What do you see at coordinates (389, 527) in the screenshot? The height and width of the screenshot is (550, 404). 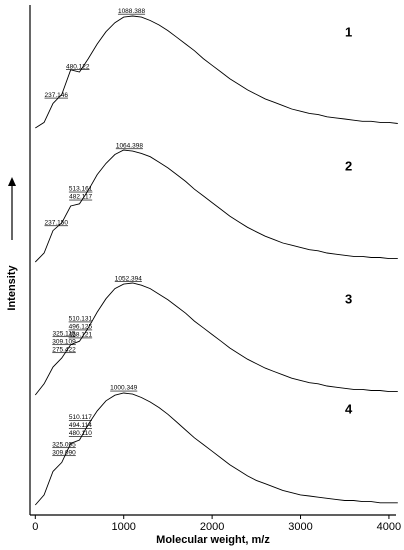 I see `x-tick-label: 4000` at bounding box center [389, 527].